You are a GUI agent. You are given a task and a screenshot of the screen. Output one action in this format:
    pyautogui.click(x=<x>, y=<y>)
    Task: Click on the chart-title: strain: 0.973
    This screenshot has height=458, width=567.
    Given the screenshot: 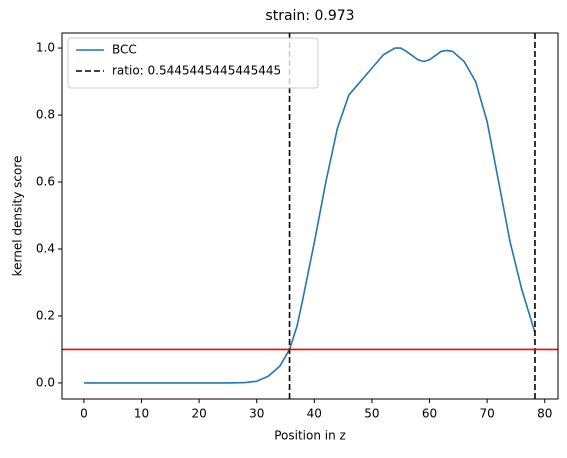 What is the action you would take?
    pyautogui.click(x=309, y=16)
    